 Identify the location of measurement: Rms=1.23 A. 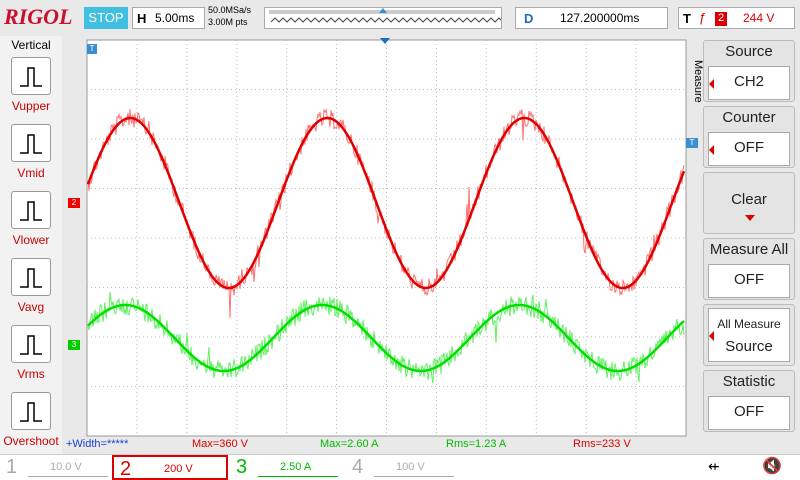
(476, 444).